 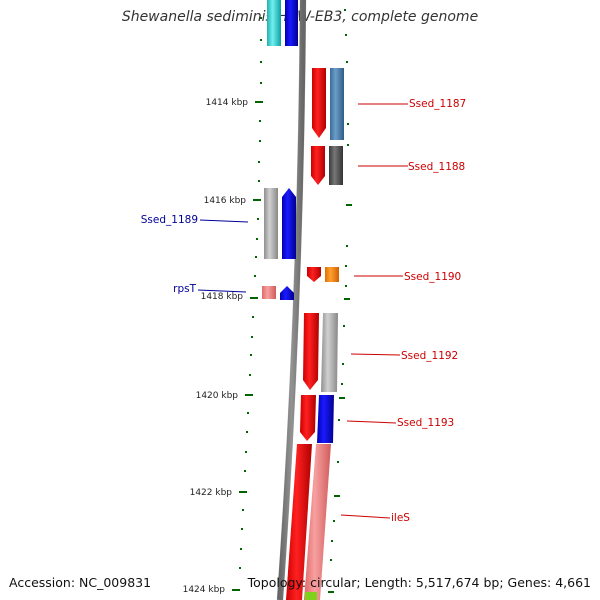 I want to click on tick-label: 1422 kbp, so click(x=211, y=493).